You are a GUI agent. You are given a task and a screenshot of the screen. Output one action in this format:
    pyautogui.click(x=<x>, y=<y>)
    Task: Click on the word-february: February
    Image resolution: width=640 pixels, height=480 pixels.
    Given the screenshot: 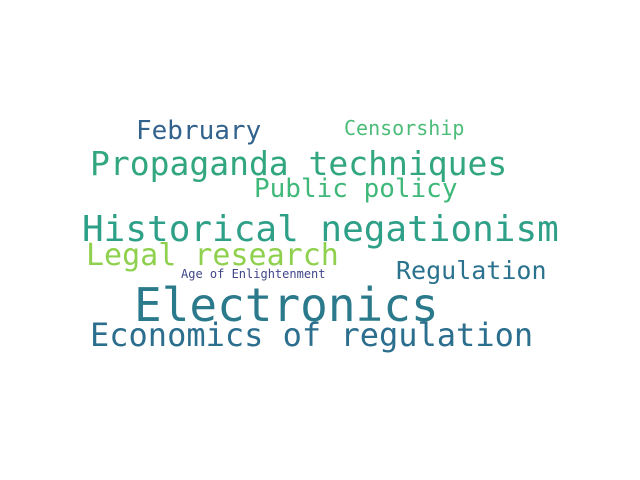 What is the action you would take?
    pyautogui.click(x=199, y=131)
    